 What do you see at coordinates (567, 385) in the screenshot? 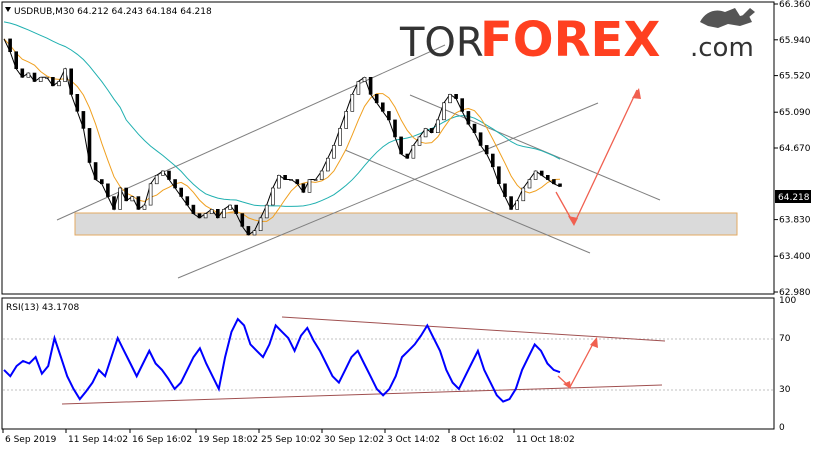
I see `rsi-forecast-down-arrowhead` at bounding box center [567, 385].